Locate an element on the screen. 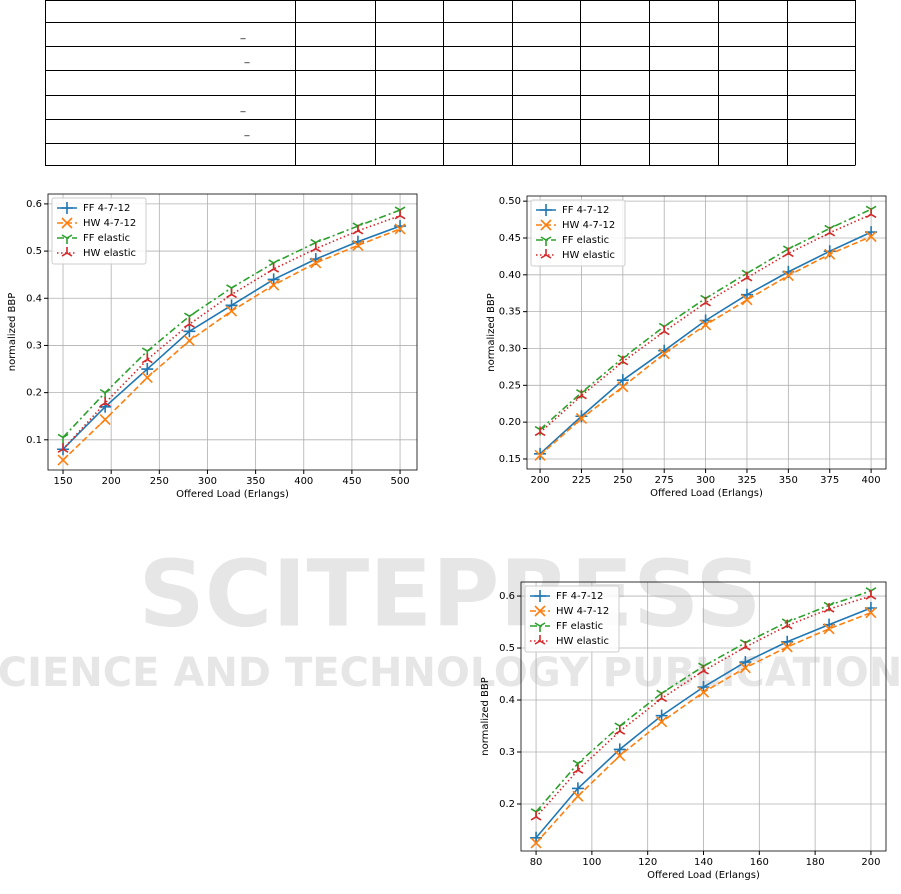 This screenshot has height=894, width=901. y-tick-label: 0.40 is located at coordinates (510, 275).